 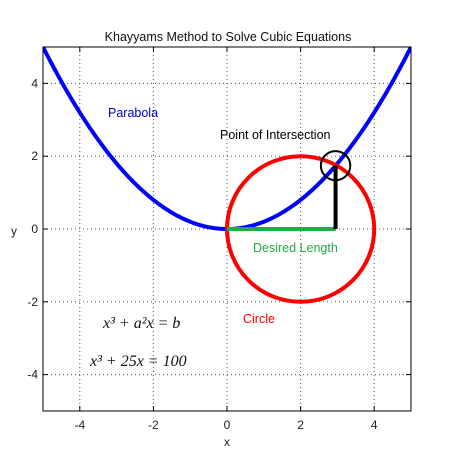 I want to click on x-tick-label: -4, so click(x=79, y=425).